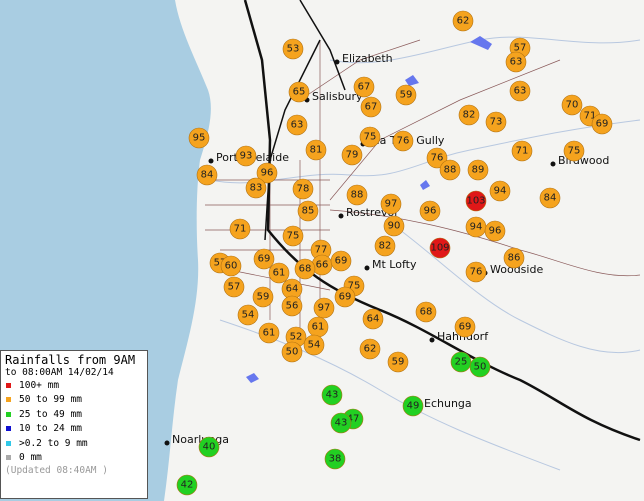 This screenshot has height=501, width=644. I want to click on legend-label: >0.2 to 9 mm, so click(53, 443).